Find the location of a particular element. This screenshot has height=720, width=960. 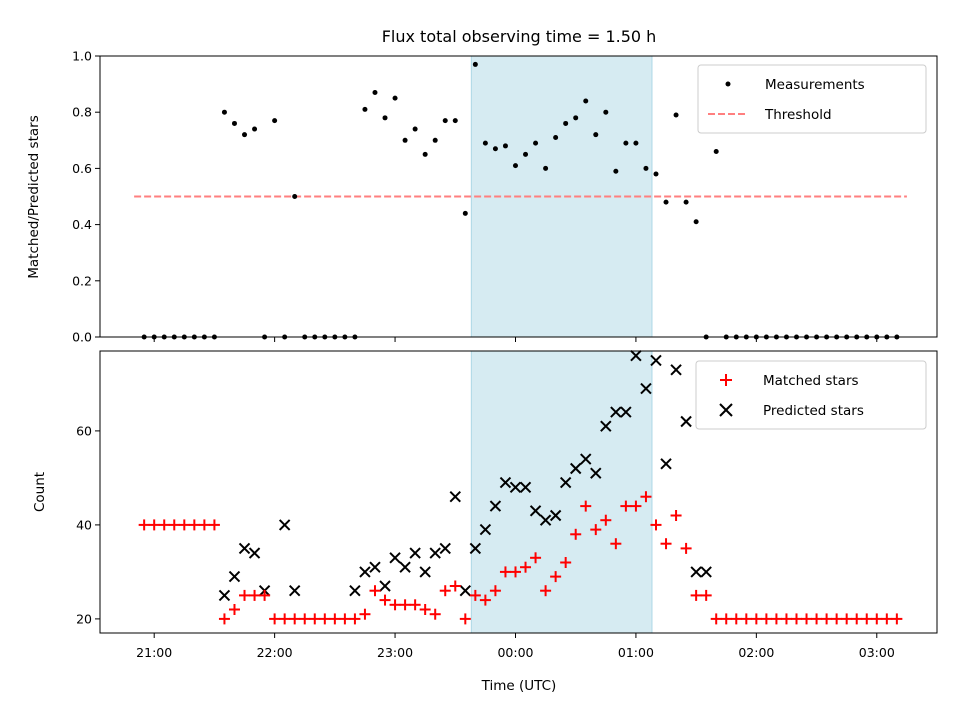

y-tick-label: 0.8 is located at coordinates (82, 112).